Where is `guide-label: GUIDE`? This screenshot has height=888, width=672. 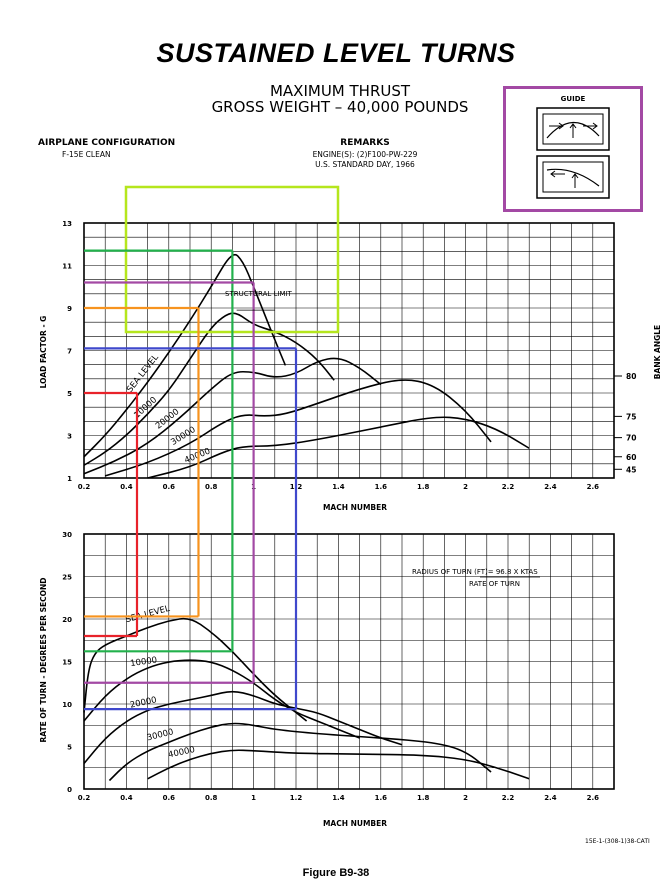 guide-label: GUIDE is located at coordinates (573, 99).